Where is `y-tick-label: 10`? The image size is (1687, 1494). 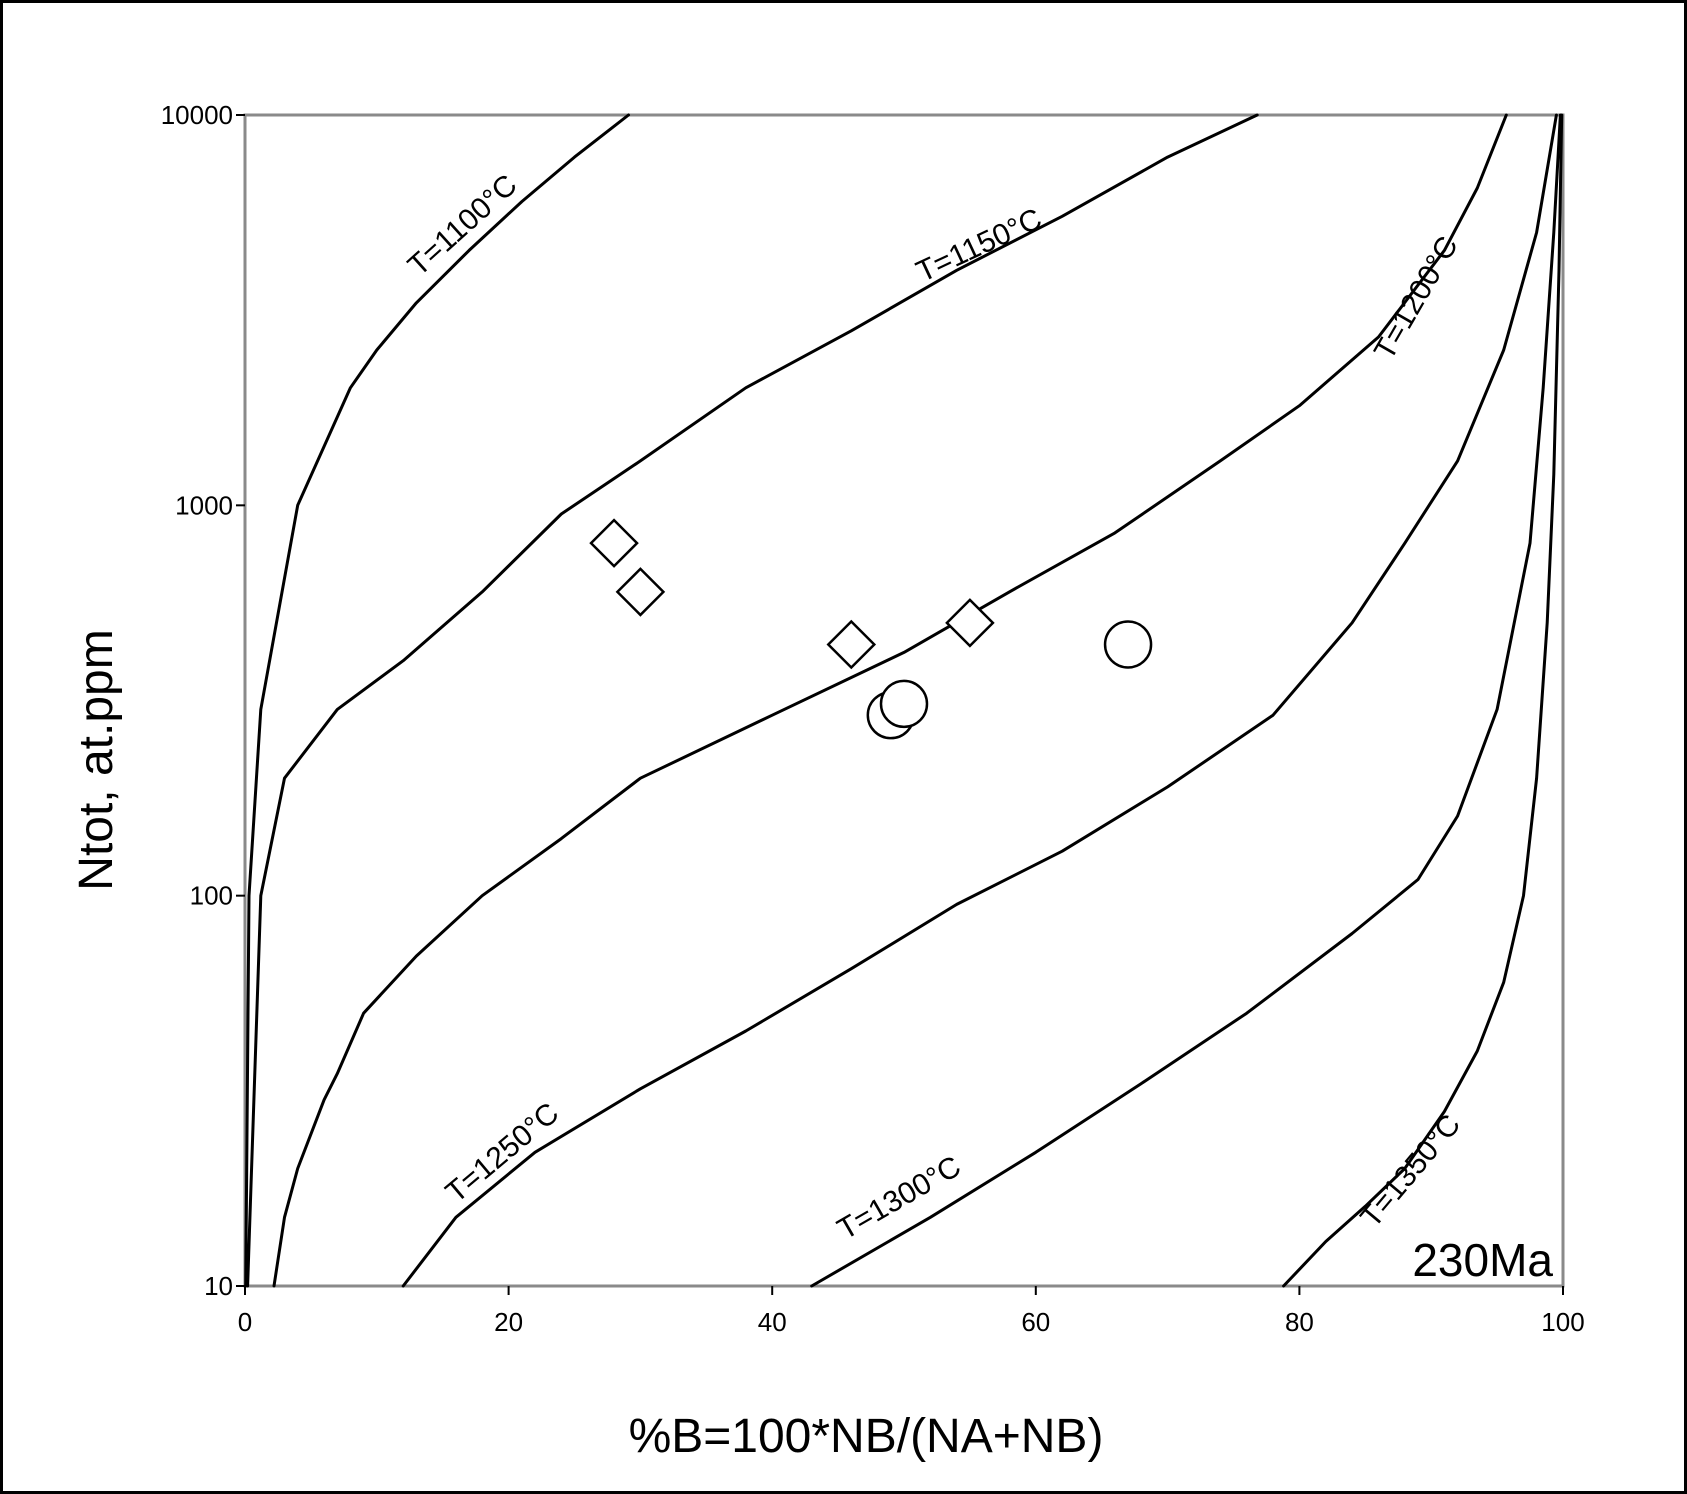
y-tick-label: 10 is located at coordinates (218, 1286).